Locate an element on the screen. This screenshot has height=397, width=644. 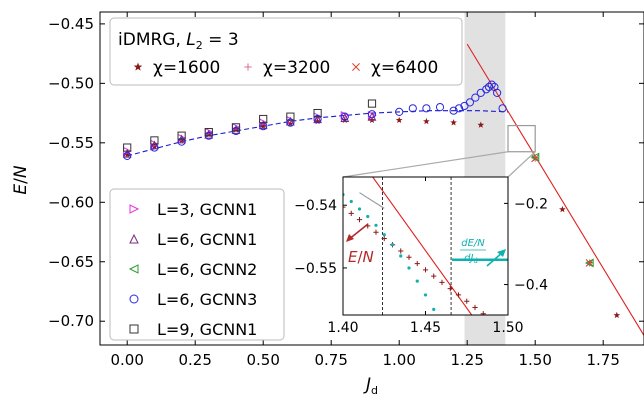
legend-chi-3200: χ=3200 is located at coordinates (296, 68).